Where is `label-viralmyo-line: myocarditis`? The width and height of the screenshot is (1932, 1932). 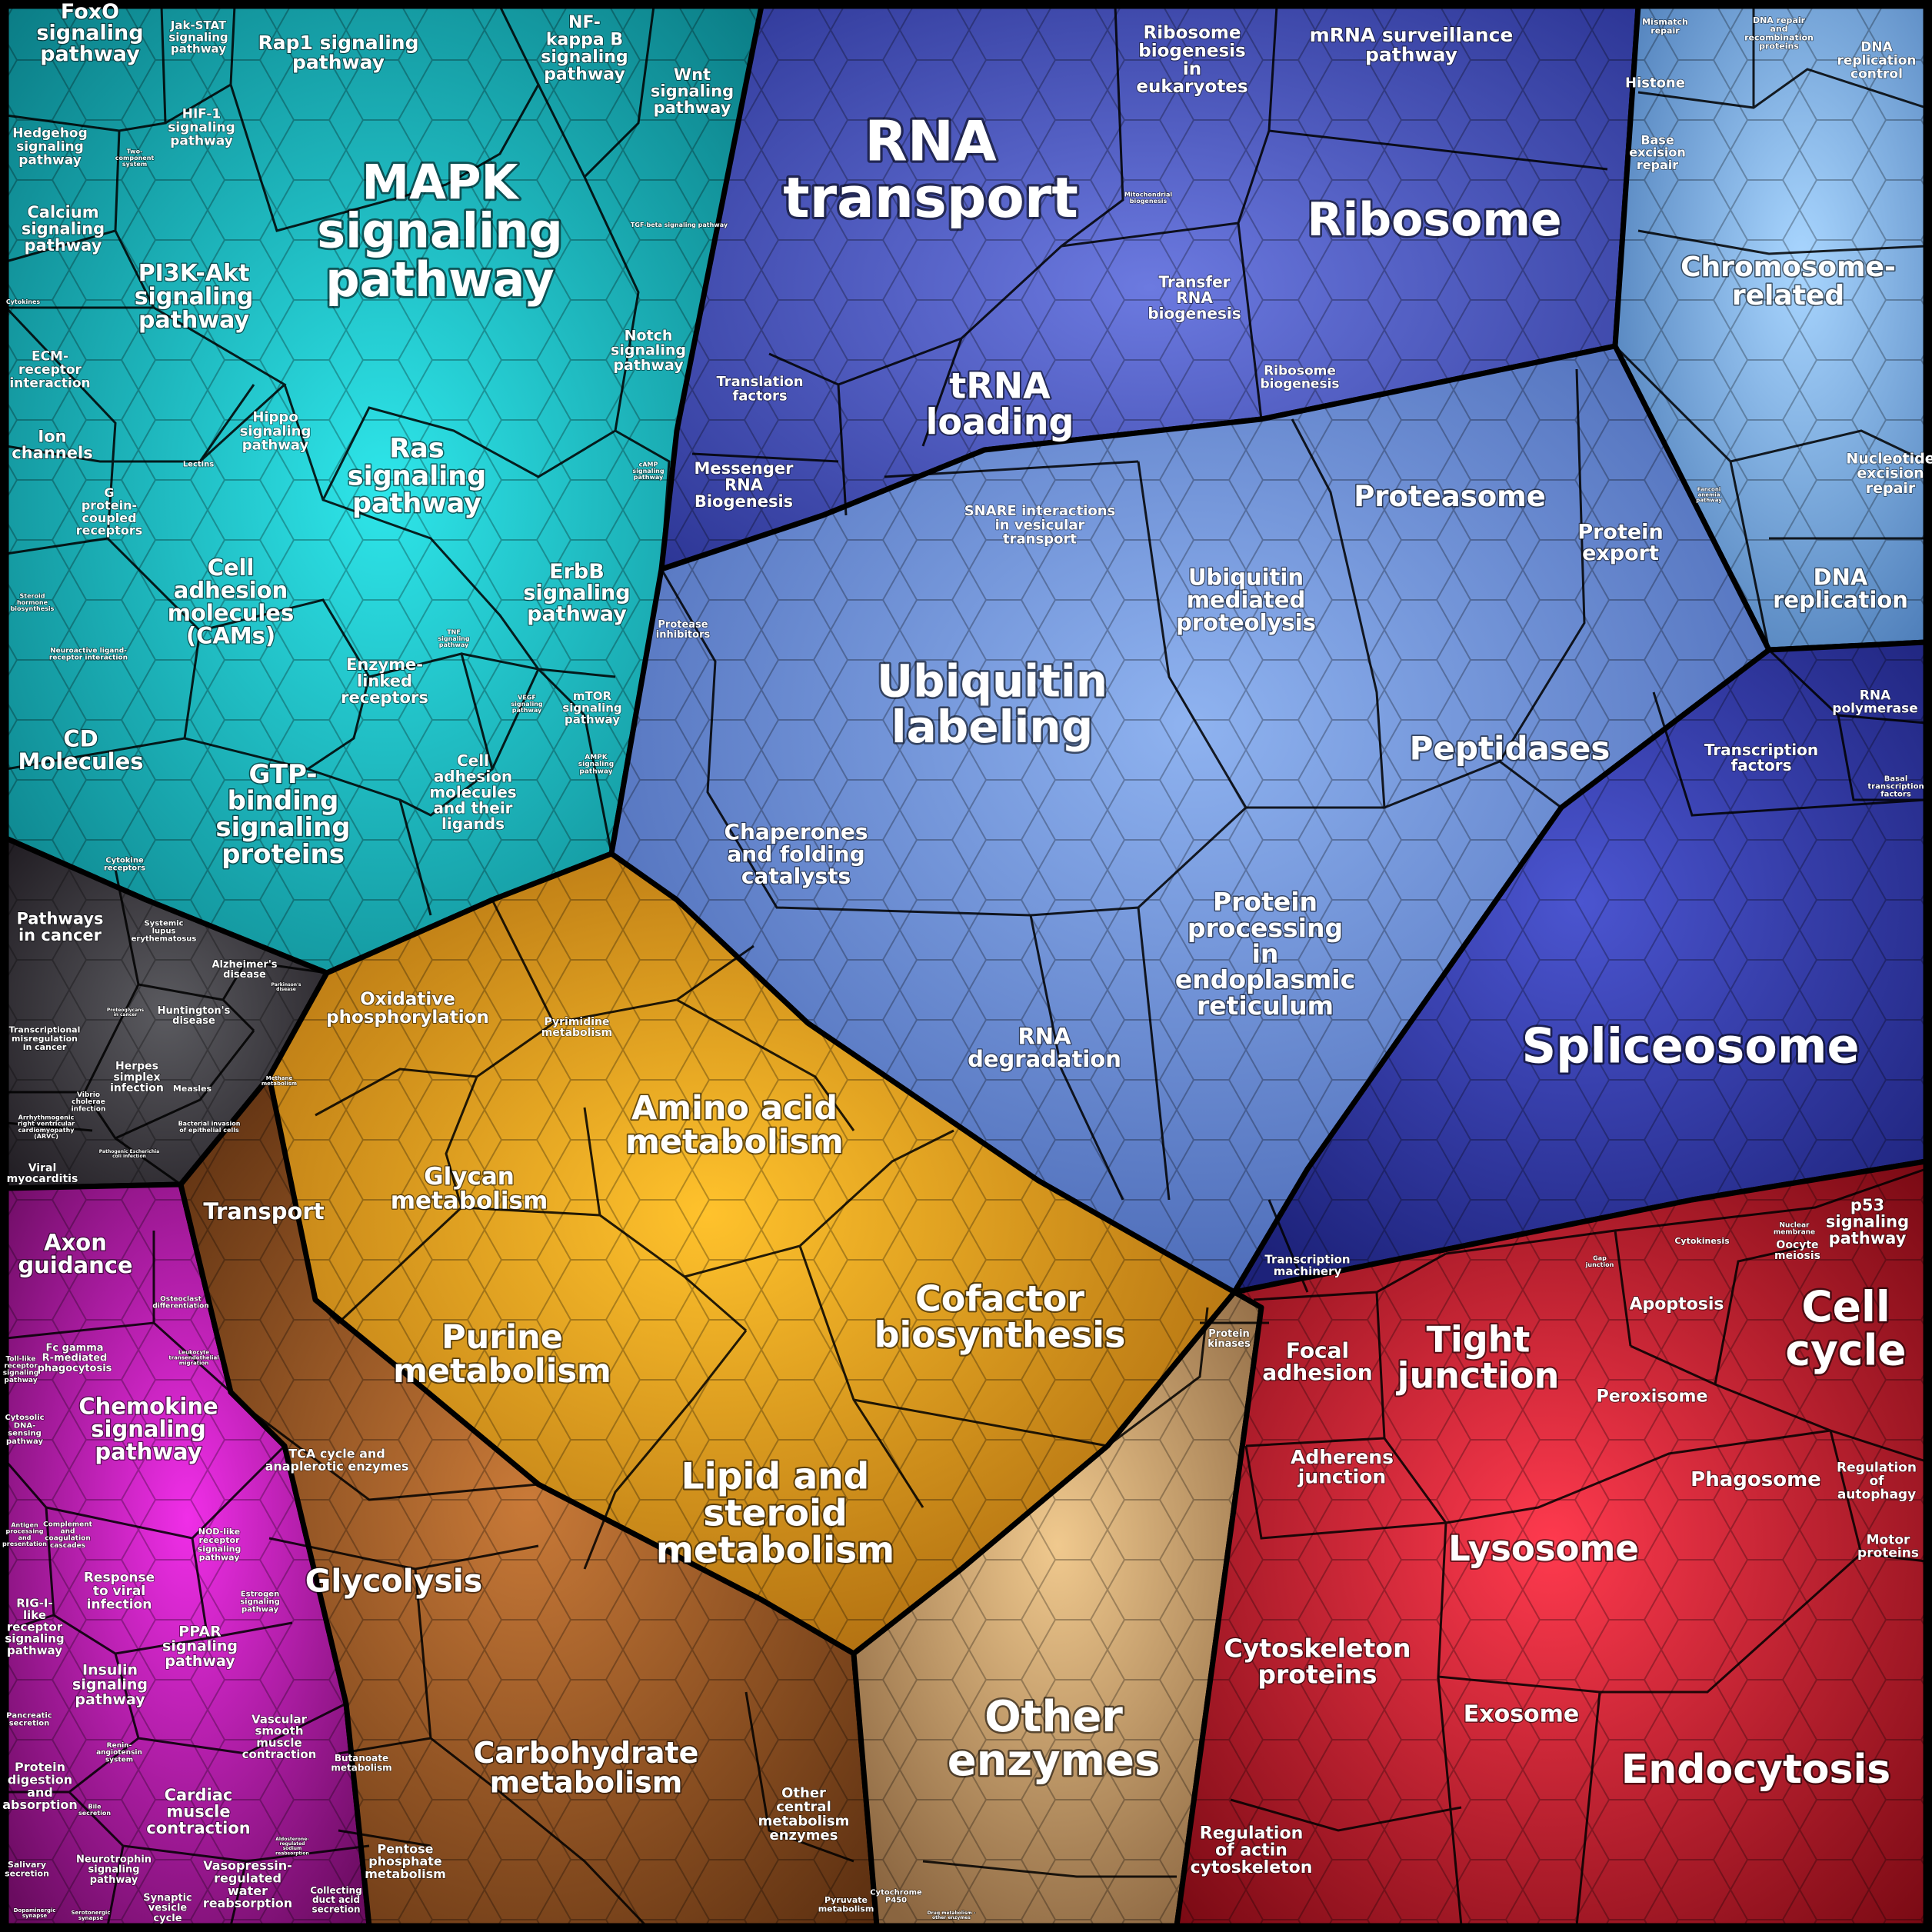
label-viralmyo-line: myocarditis is located at coordinates (42, 1179).